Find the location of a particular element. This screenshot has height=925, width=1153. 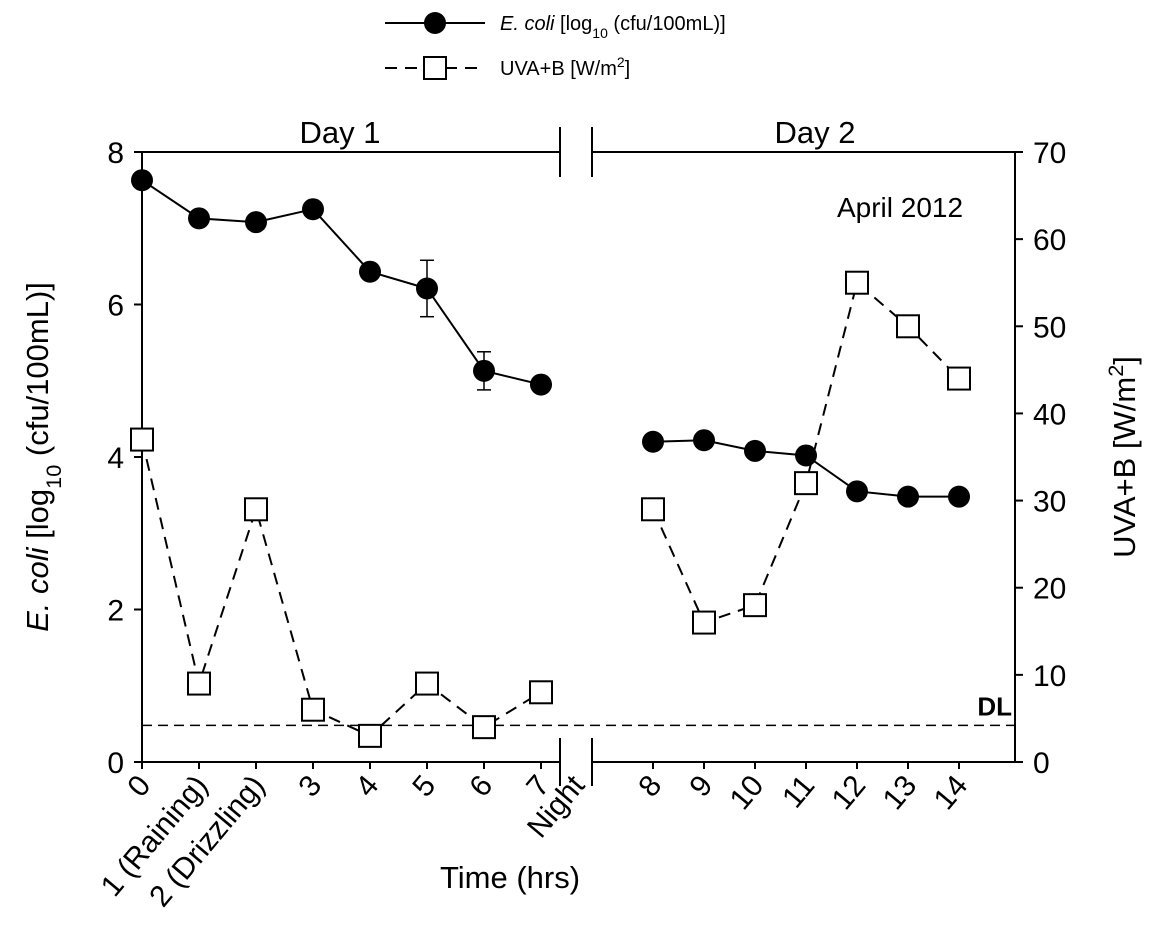

y2-tick-label: 10 is located at coordinates (1049, 676).